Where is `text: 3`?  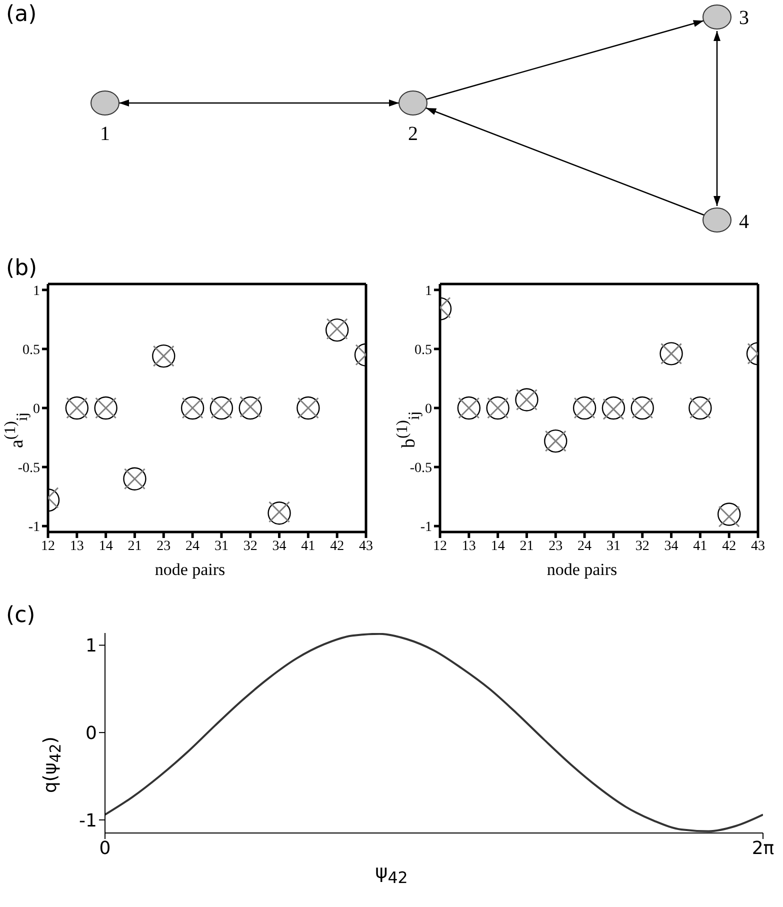
text: 3 is located at coordinates (744, 18).